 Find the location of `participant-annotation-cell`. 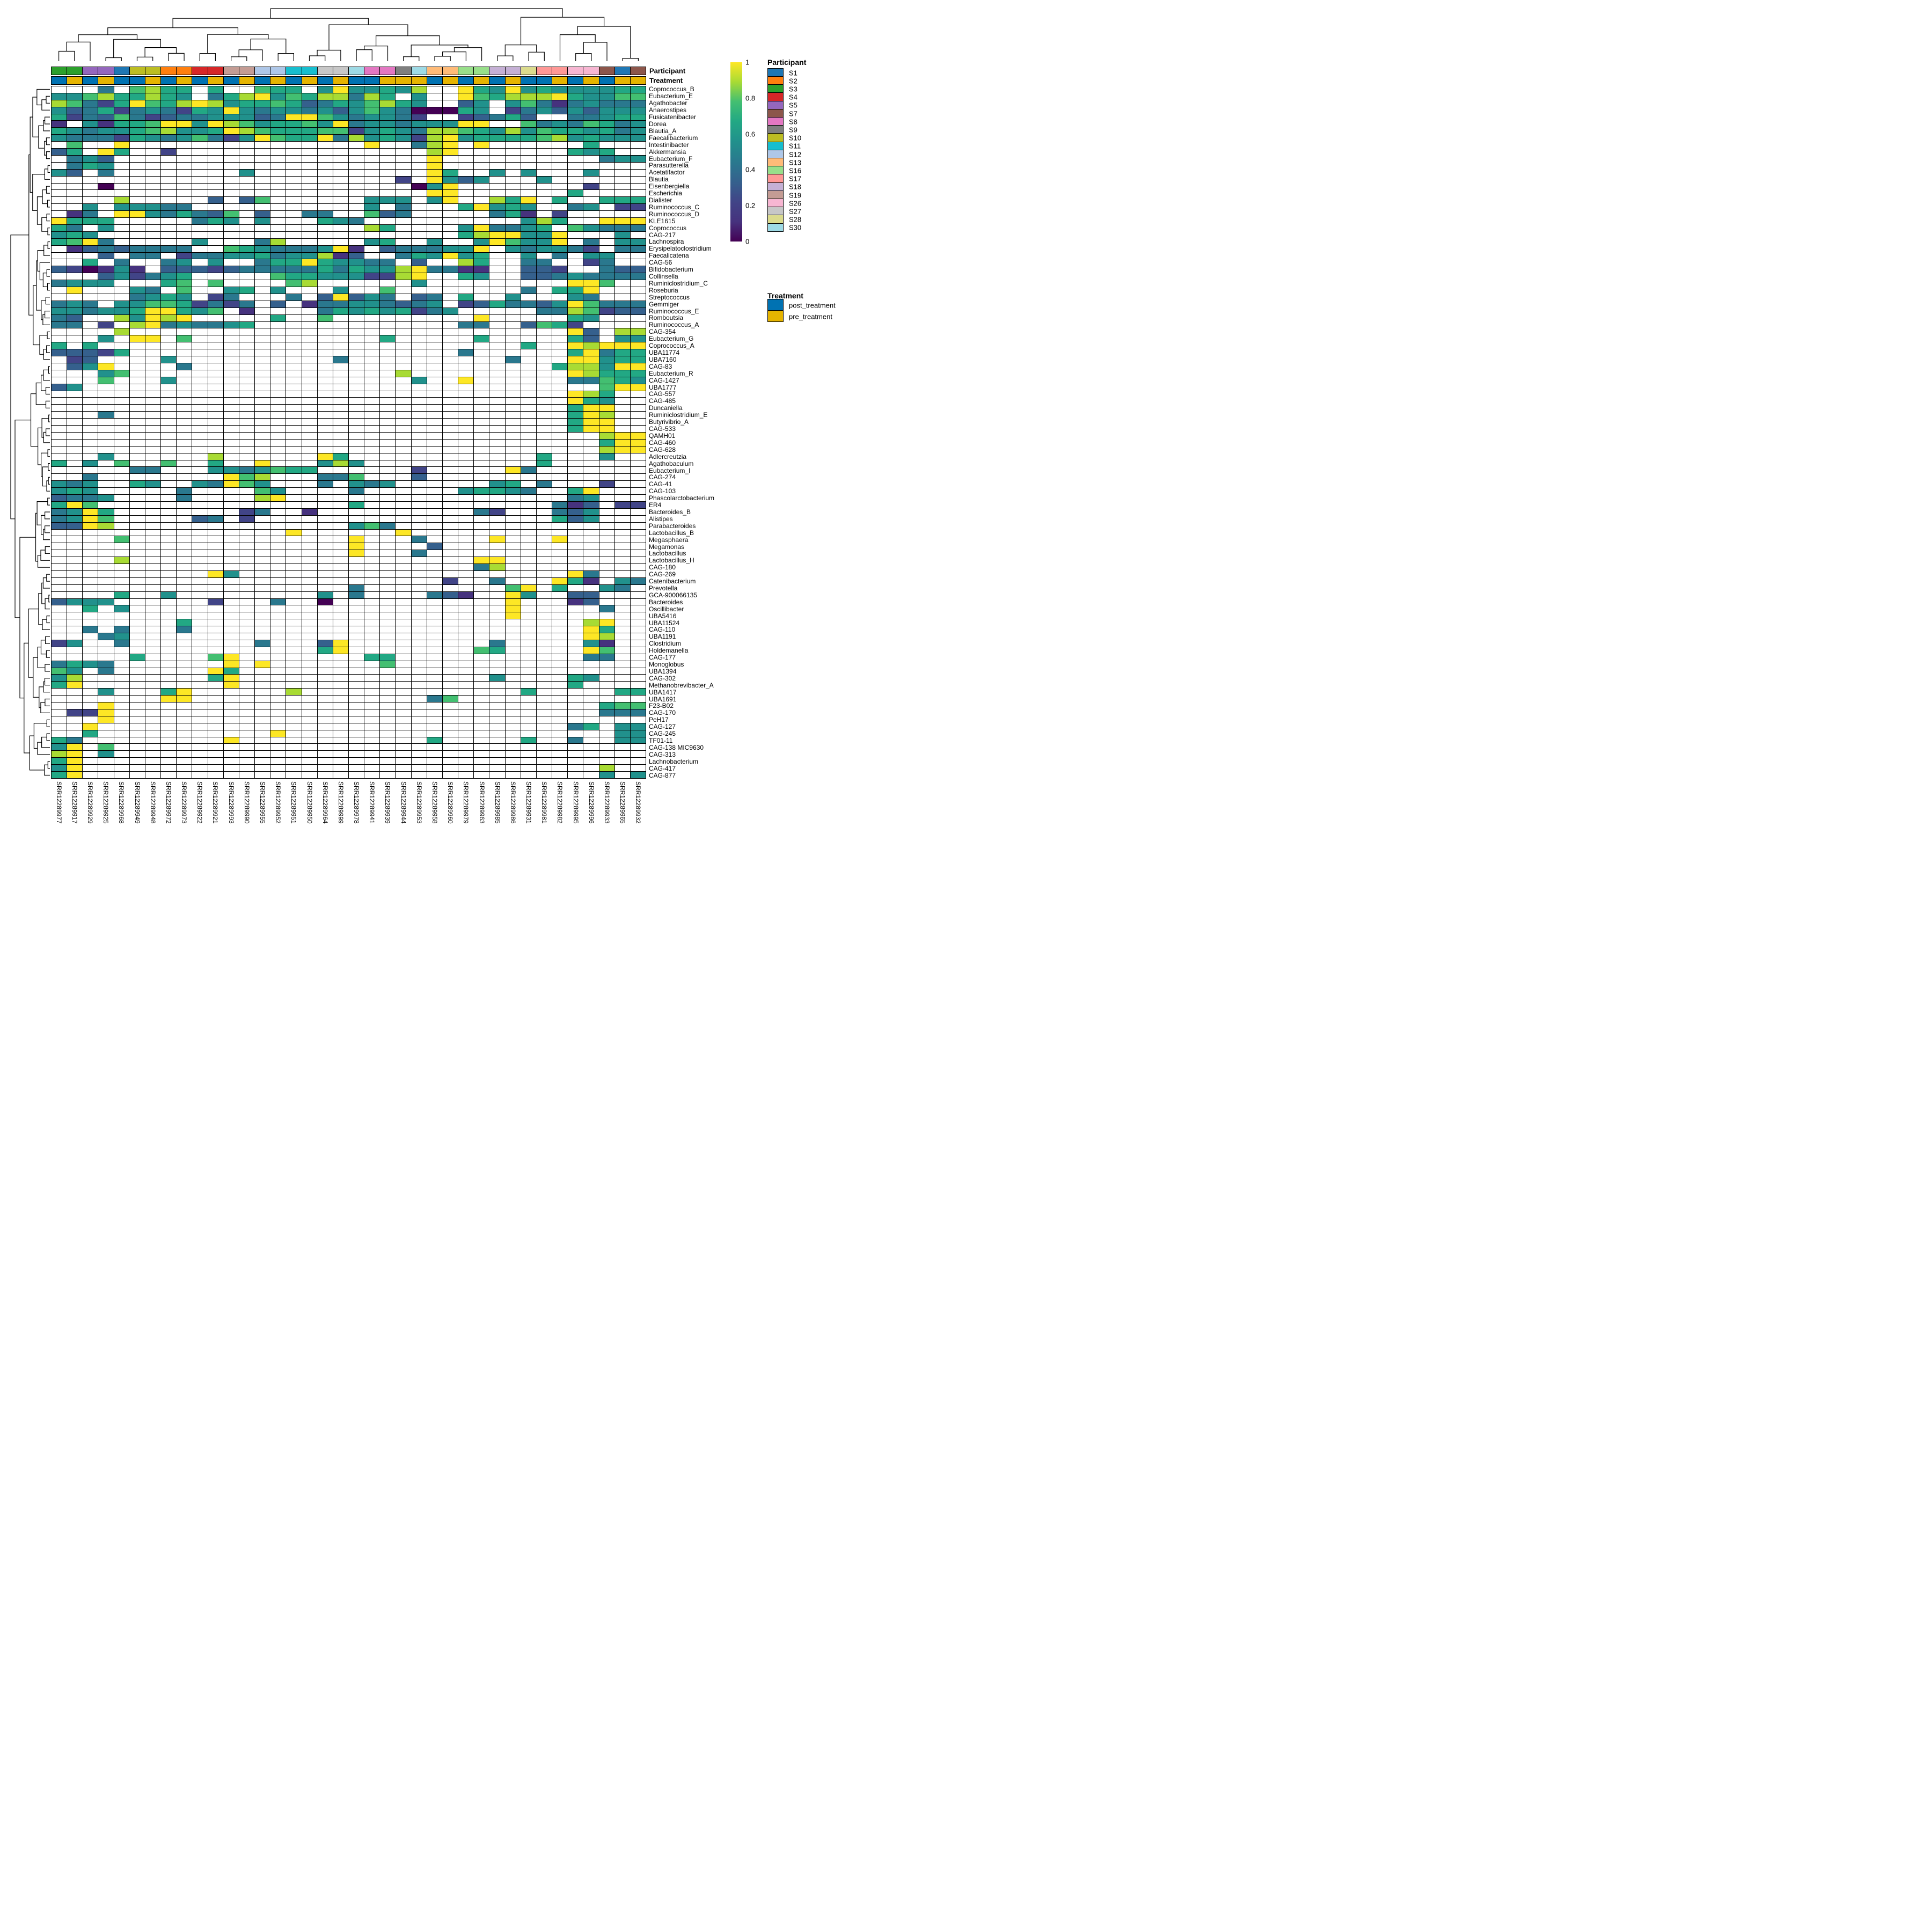

participant-annotation-cell is located at coordinates (481, 71).